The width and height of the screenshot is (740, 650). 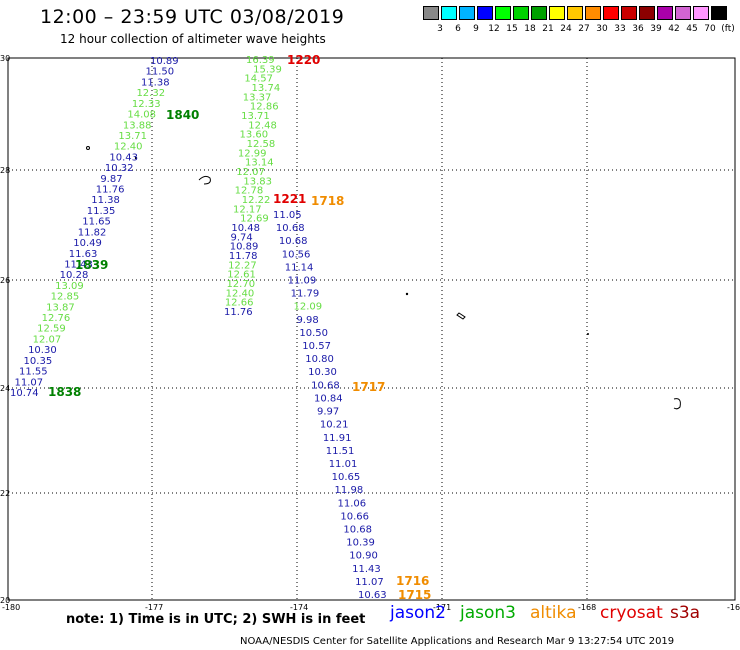 What do you see at coordinates (5, 600) in the screenshot?
I see `y-axis-tick: 20` at bounding box center [5, 600].